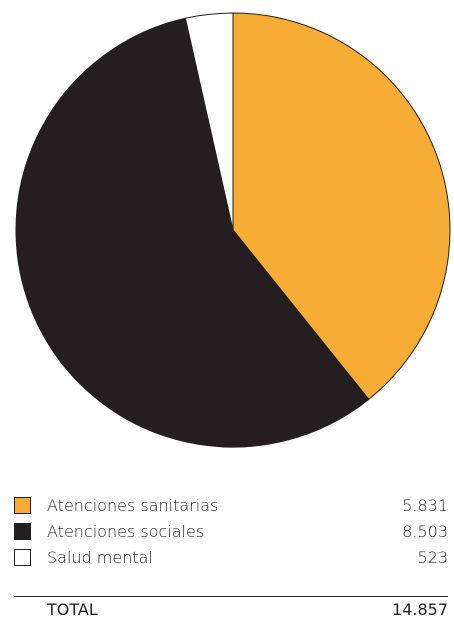 The height and width of the screenshot is (621, 454). Describe the element at coordinates (420, 609) in the screenshot. I see `total-value: 14.857` at that location.